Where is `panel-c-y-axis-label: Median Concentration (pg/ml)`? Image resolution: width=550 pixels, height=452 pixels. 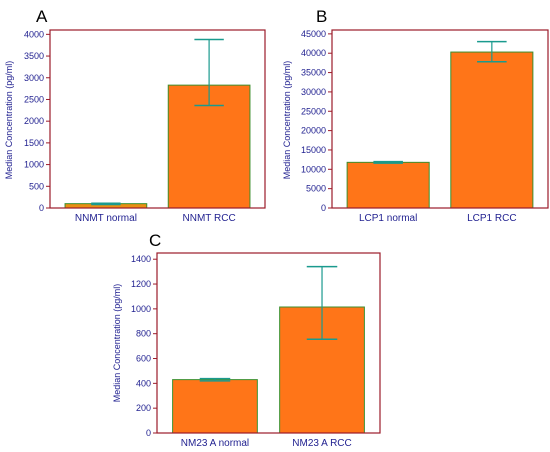
panel-c-y-axis-label: Median Concentration (pg/ml) is located at coordinates (117, 343).